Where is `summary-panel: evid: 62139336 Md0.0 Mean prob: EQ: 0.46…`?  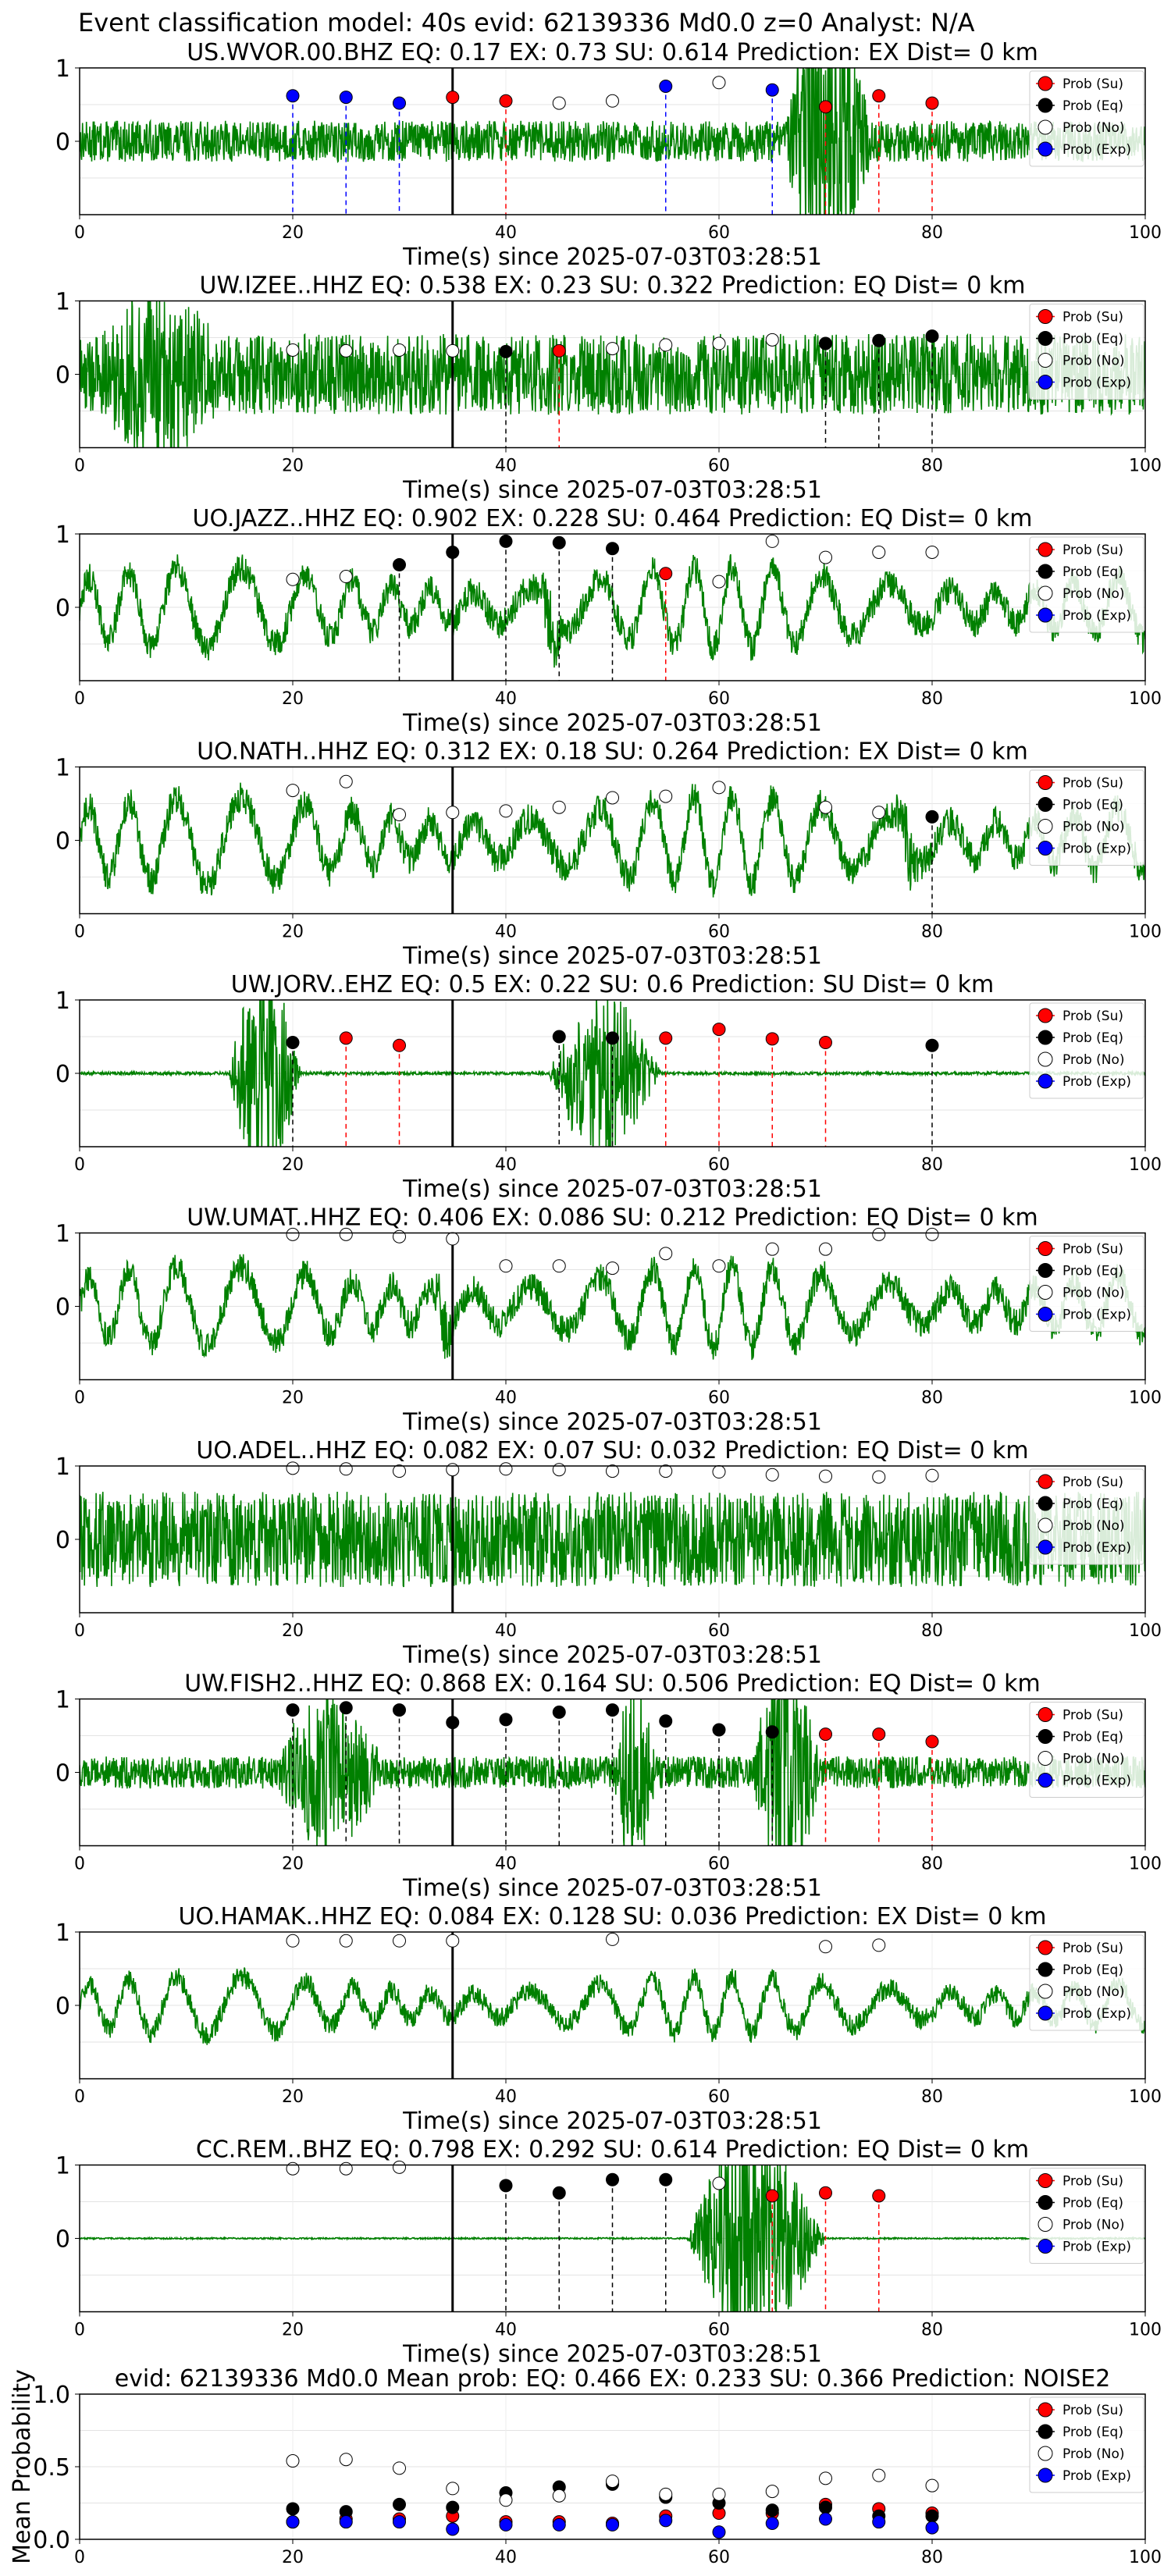 summary-panel: evid: 62139336 Md0.0 Mean prob: EQ: 0.46… is located at coordinates (585, 2466).